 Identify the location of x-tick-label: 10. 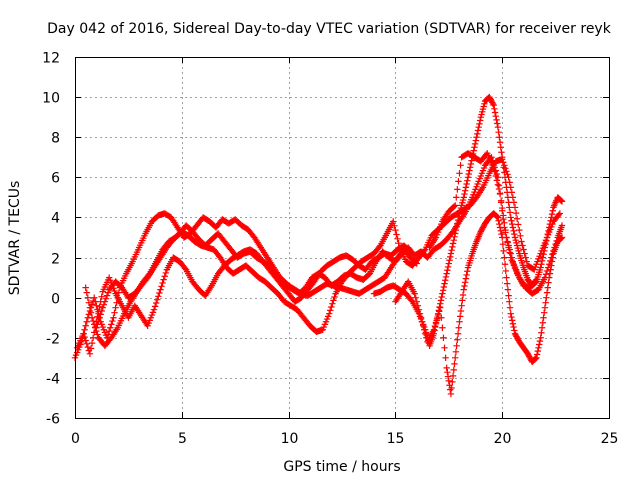
(290, 439).